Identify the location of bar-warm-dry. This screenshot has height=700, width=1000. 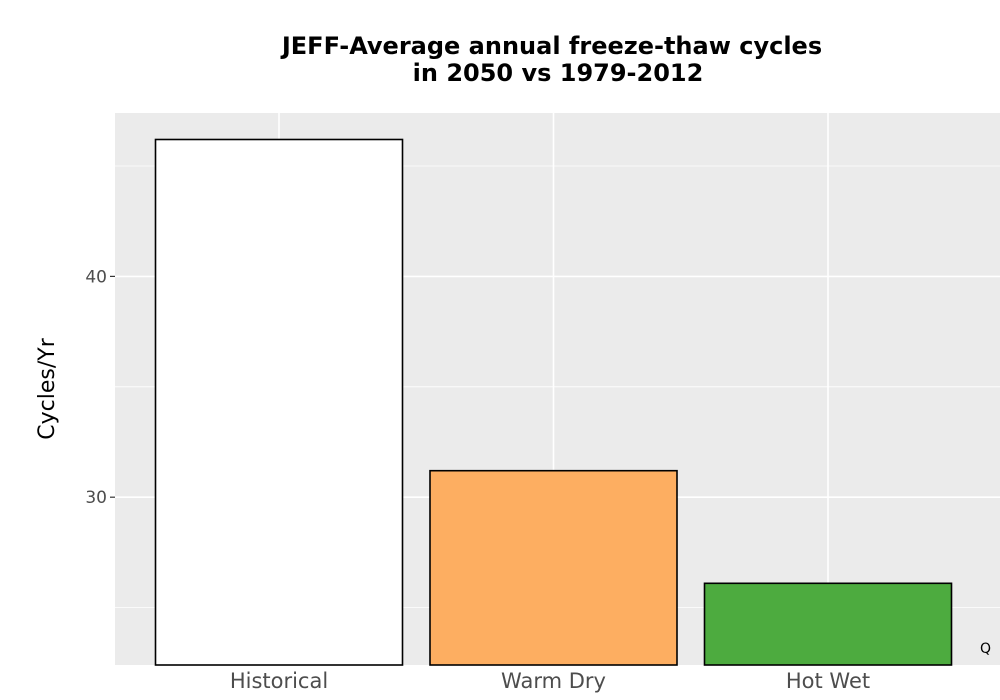
(553, 567).